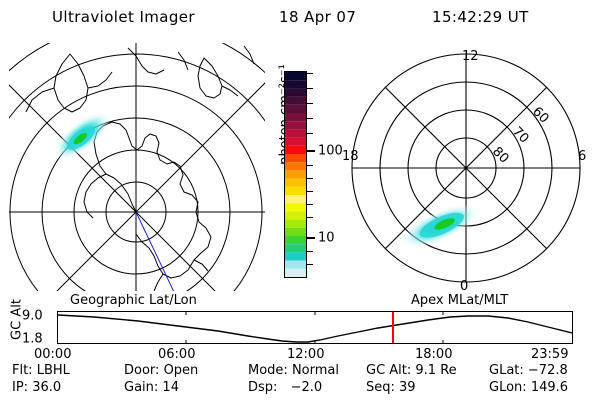 This screenshot has width=600, height=400. Describe the element at coordinates (306, 354) in the screenshot. I see `time-tick-1200: 12:00` at that location.